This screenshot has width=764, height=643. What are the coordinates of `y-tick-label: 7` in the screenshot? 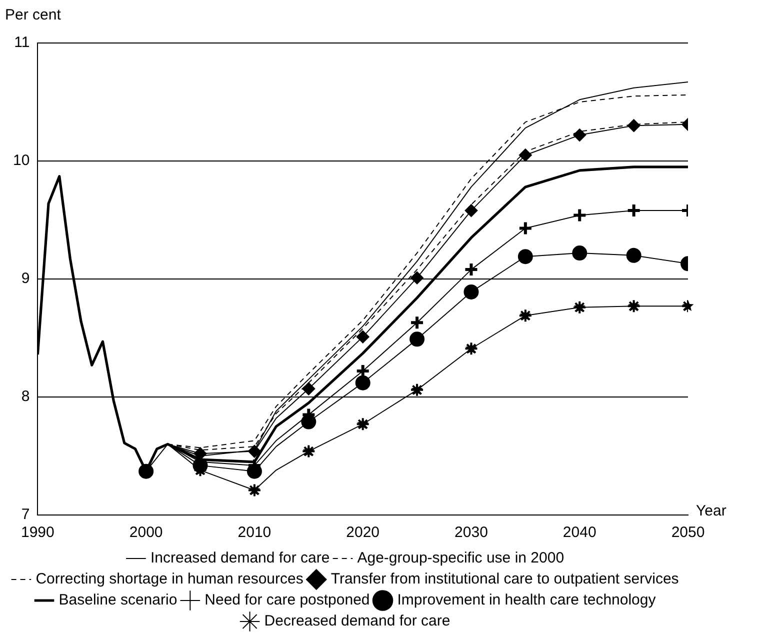 It's located at (25, 515).